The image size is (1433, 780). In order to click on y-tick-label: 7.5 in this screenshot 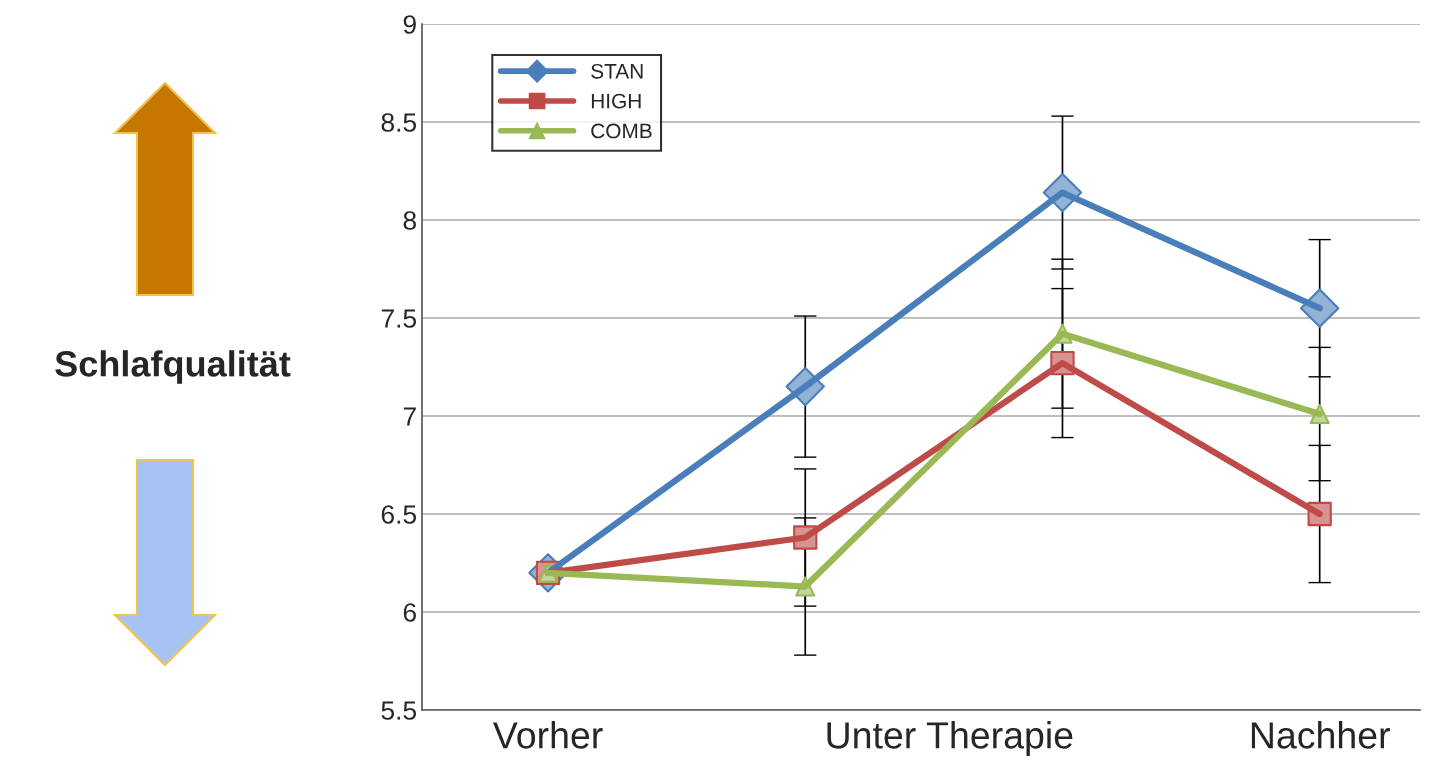, I will do `click(399, 318)`.